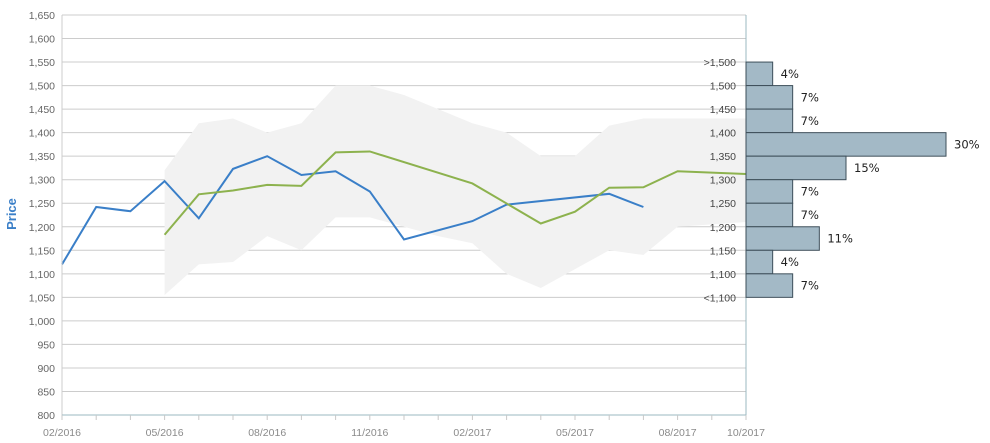 This screenshot has width=990, height=443. Describe the element at coordinates (42, 228) in the screenshot. I see `y-tick-label: 1,200` at that location.